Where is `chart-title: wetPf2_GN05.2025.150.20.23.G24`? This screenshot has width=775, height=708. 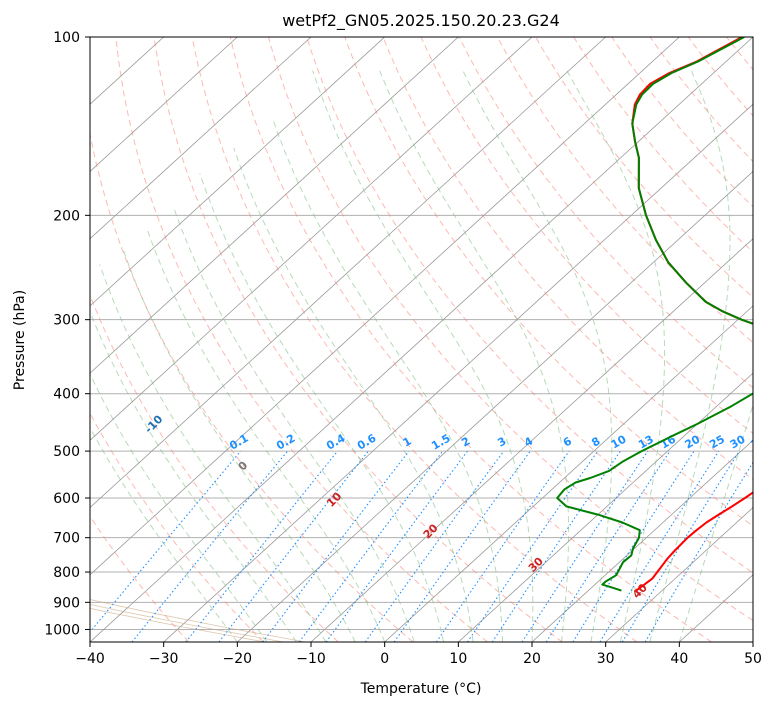 chart-title: wetPf2_GN05.2025.150.20.23.G24 is located at coordinates (421, 21).